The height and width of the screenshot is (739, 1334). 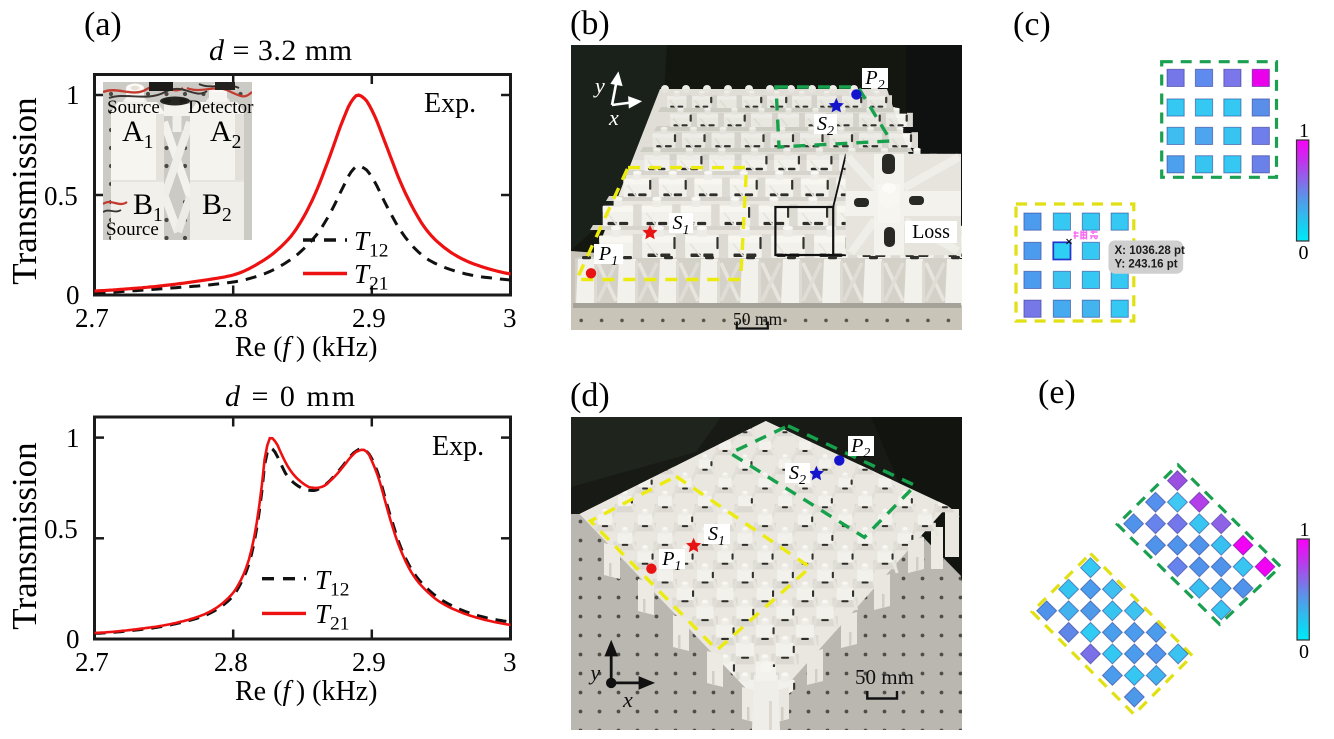 What do you see at coordinates (1146, 265) in the screenshot?
I see `svg-text: Y: 243.16 pt` at bounding box center [1146, 265].